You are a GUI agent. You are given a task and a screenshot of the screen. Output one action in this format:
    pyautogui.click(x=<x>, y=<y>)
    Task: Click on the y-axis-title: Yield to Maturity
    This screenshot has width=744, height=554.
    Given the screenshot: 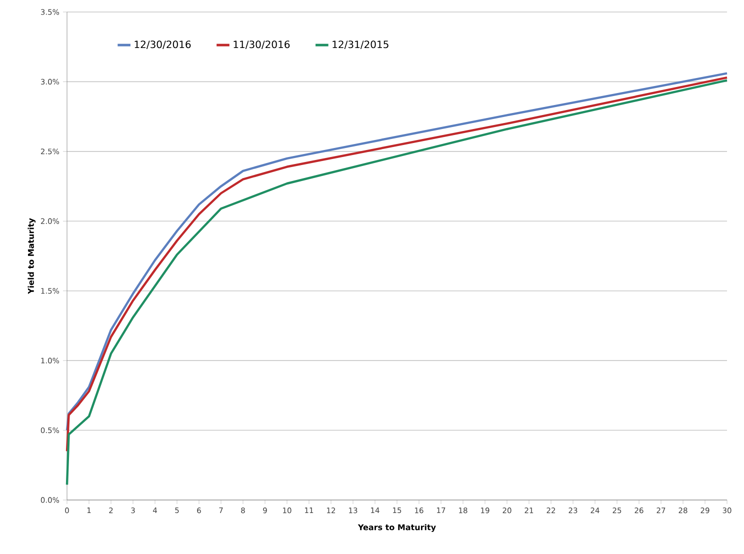 What is the action you would take?
    pyautogui.click(x=32, y=256)
    